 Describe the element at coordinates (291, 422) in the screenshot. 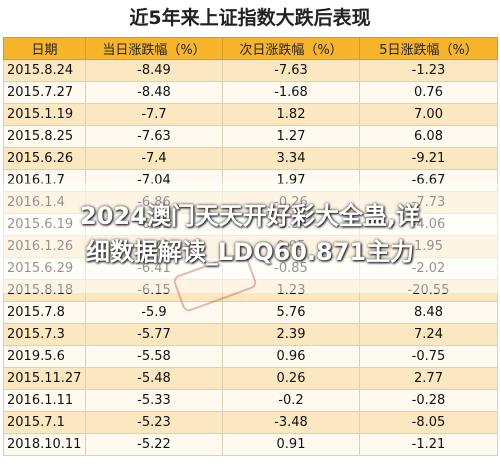

I see `cell-next-day-change: -3.48` at that location.